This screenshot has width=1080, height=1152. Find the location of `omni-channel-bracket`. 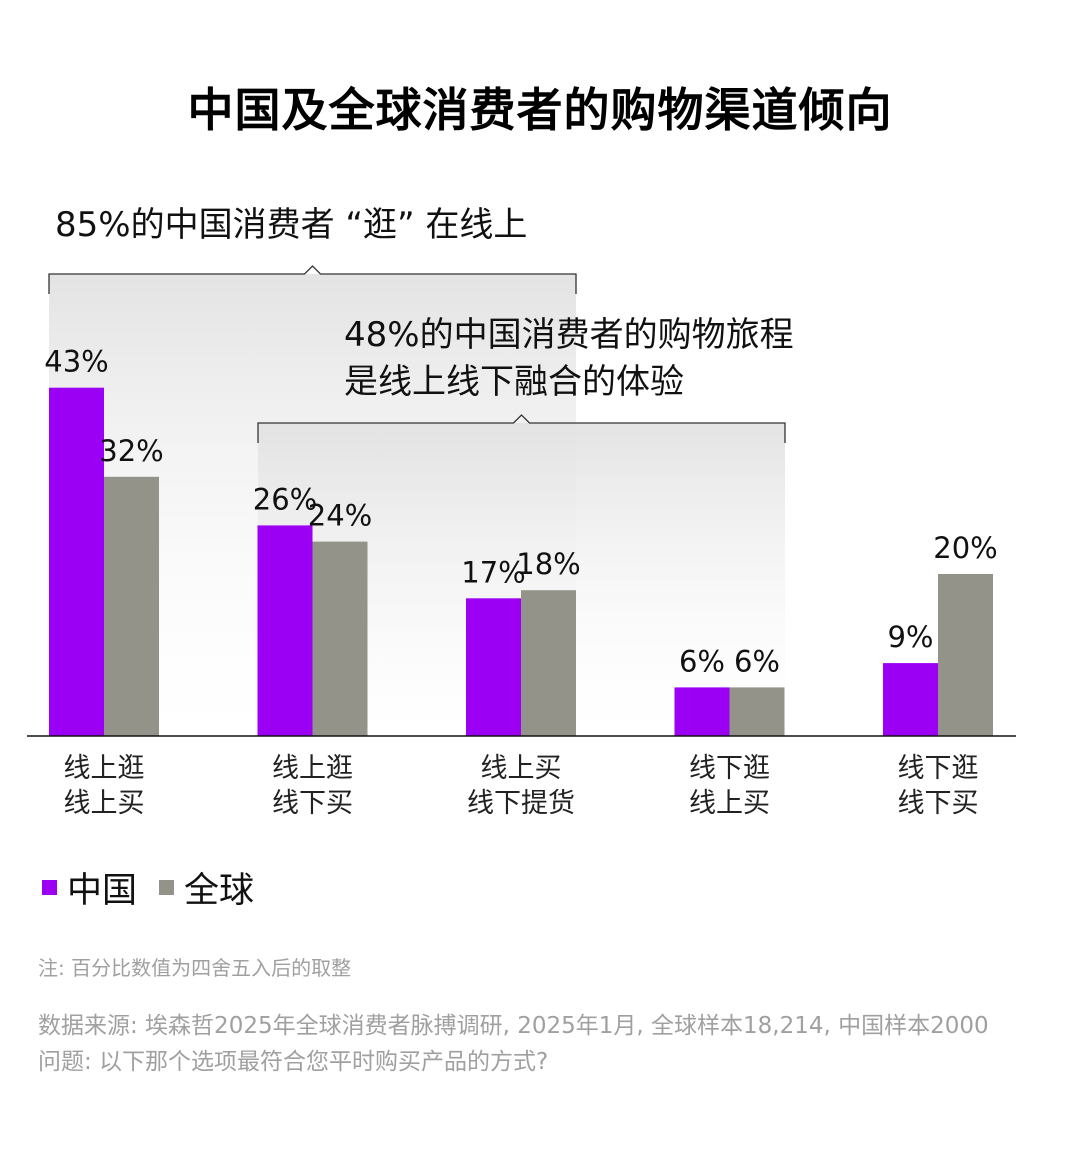

omni-channel-bracket is located at coordinates (521, 428).